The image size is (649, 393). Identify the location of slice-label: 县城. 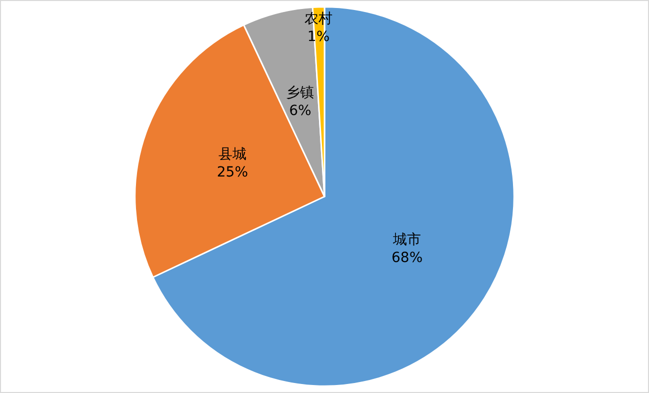
(232, 154).